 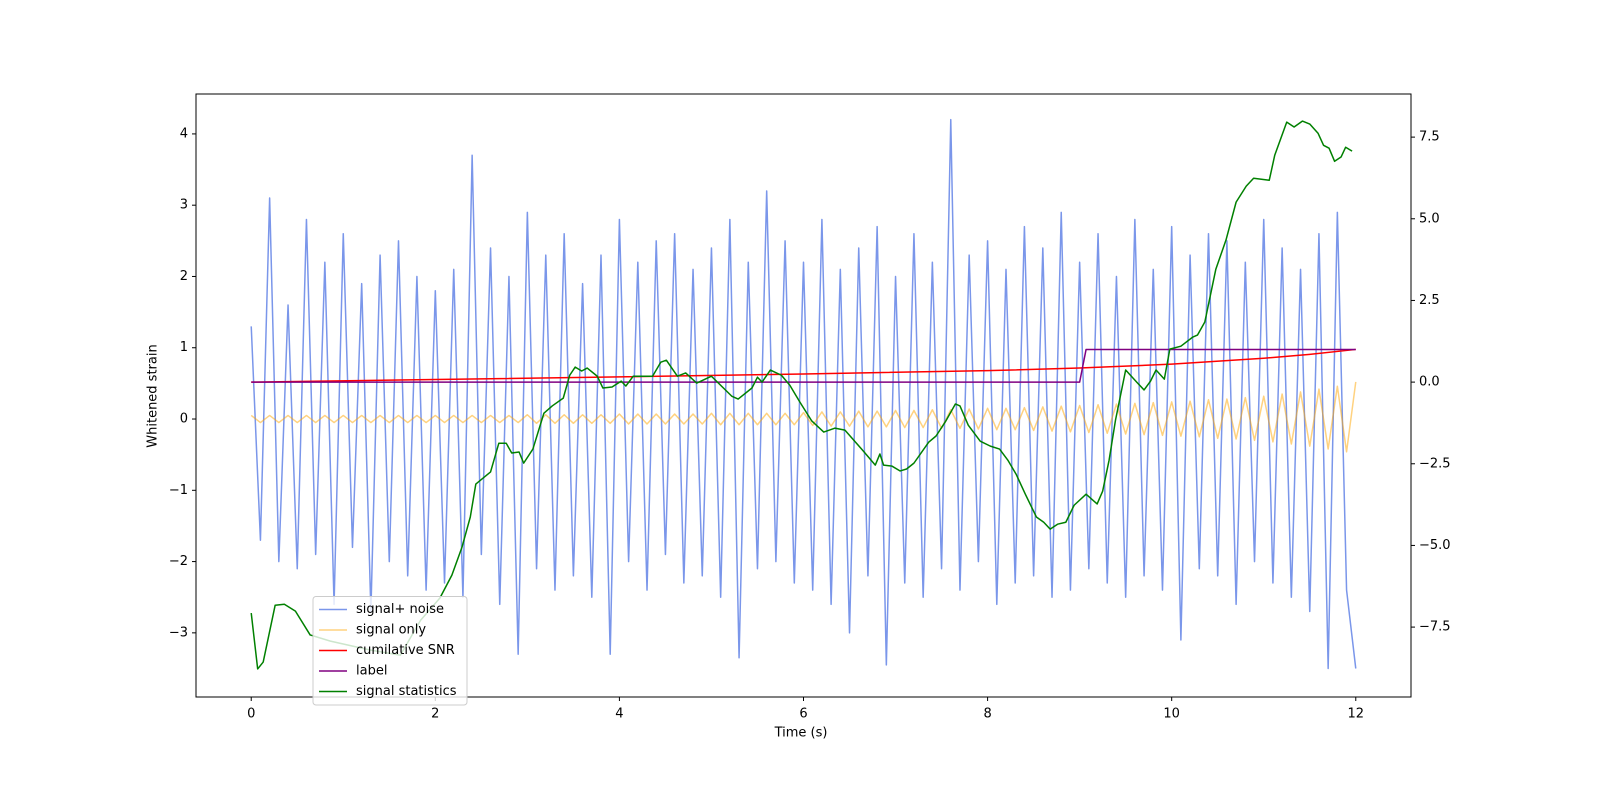 What do you see at coordinates (405, 650) in the screenshot?
I see `legend-label: cumilative SNR` at bounding box center [405, 650].